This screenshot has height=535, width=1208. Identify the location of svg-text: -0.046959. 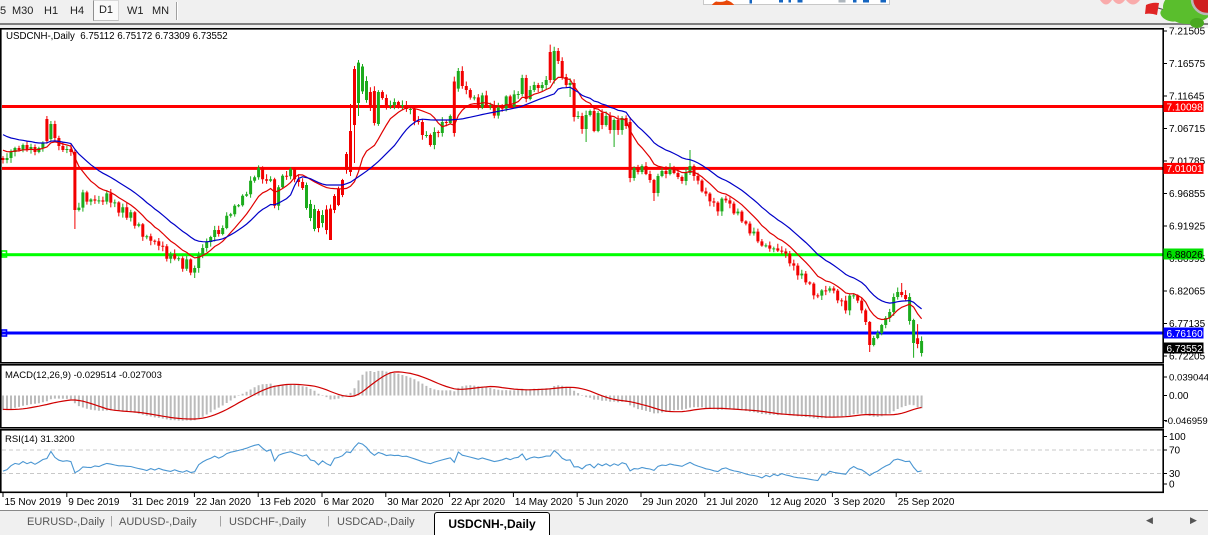
(1186, 421).